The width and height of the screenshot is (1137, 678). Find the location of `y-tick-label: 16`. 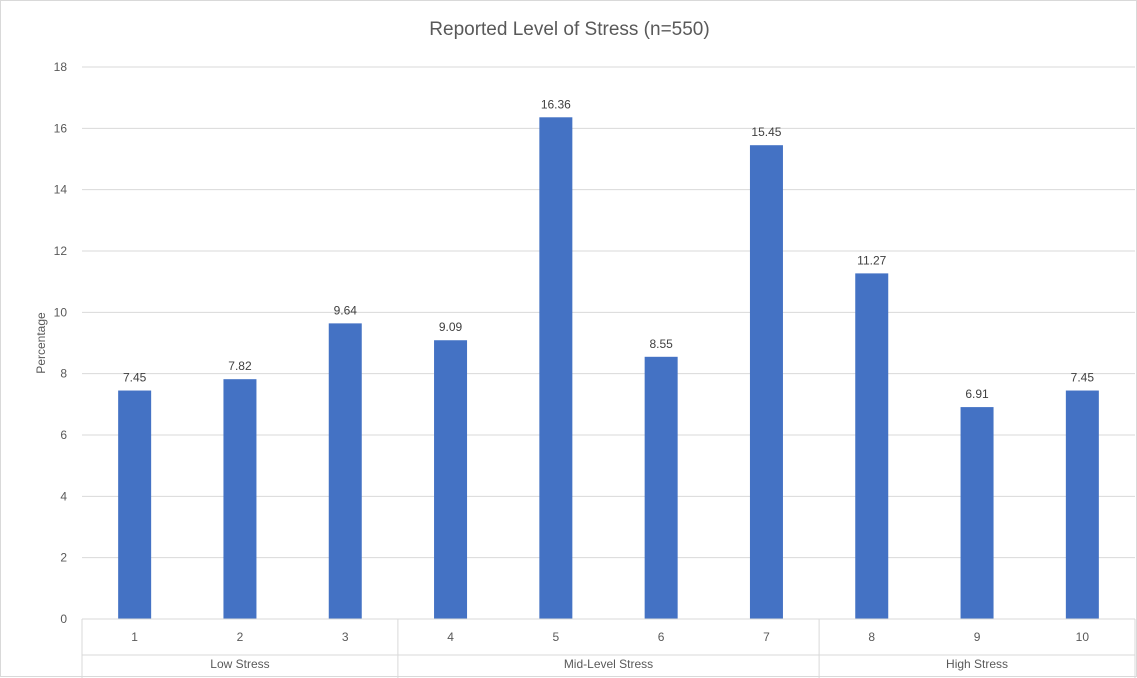

y-tick-label: 16 is located at coordinates (61, 128).